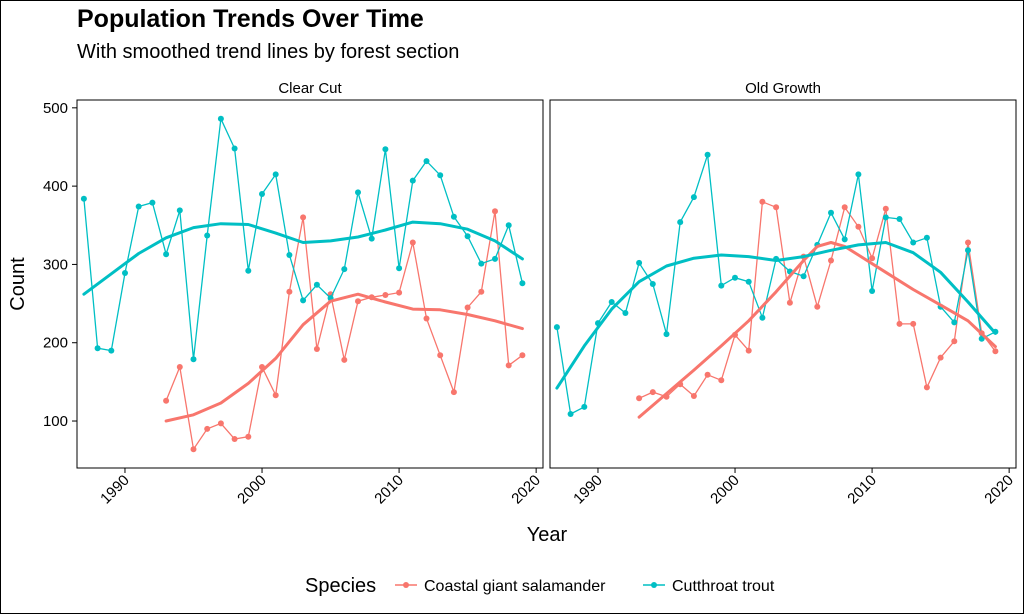 Image resolution: width=1024 pixels, height=614 pixels. I want to click on x-tick-label: 1990, so click(588, 490).